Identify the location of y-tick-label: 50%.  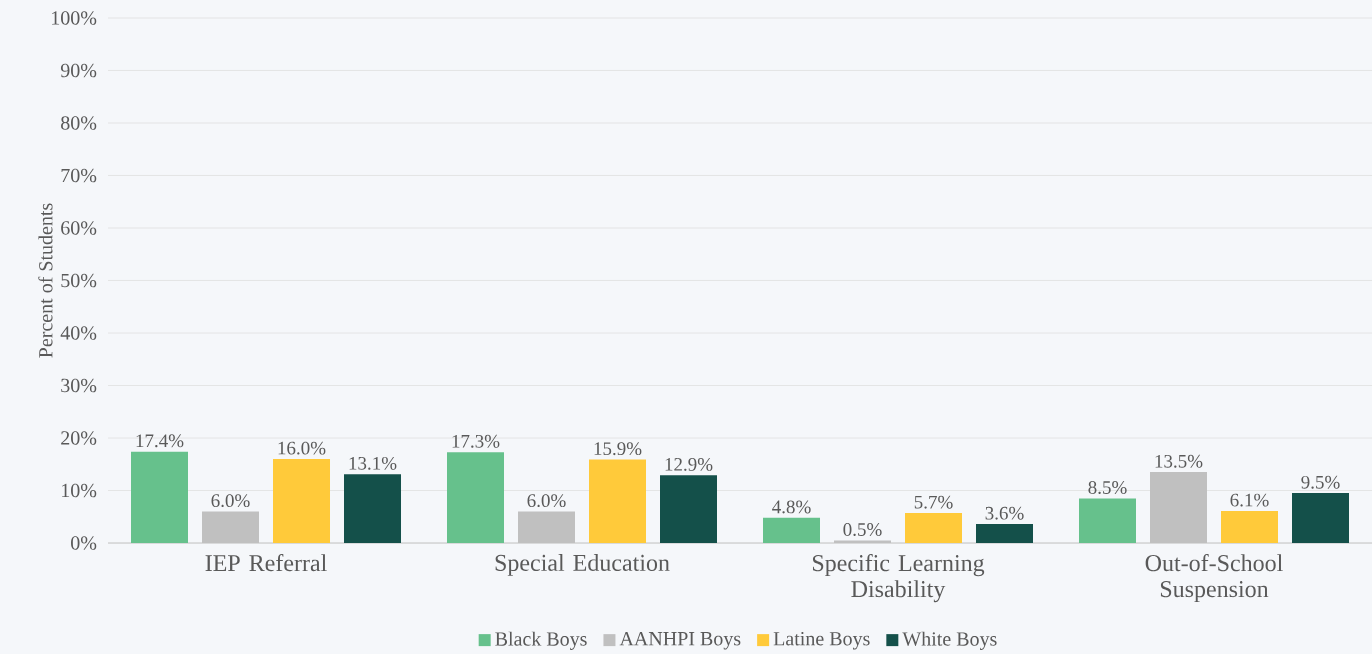
(79, 280).